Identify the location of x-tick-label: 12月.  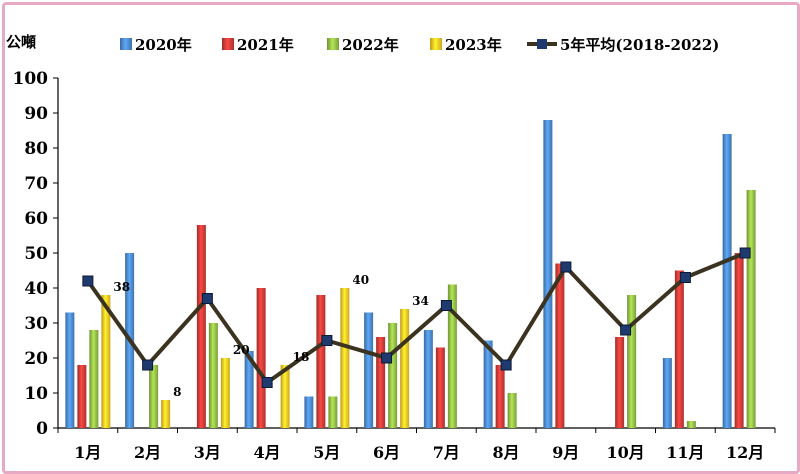
(745, 452).